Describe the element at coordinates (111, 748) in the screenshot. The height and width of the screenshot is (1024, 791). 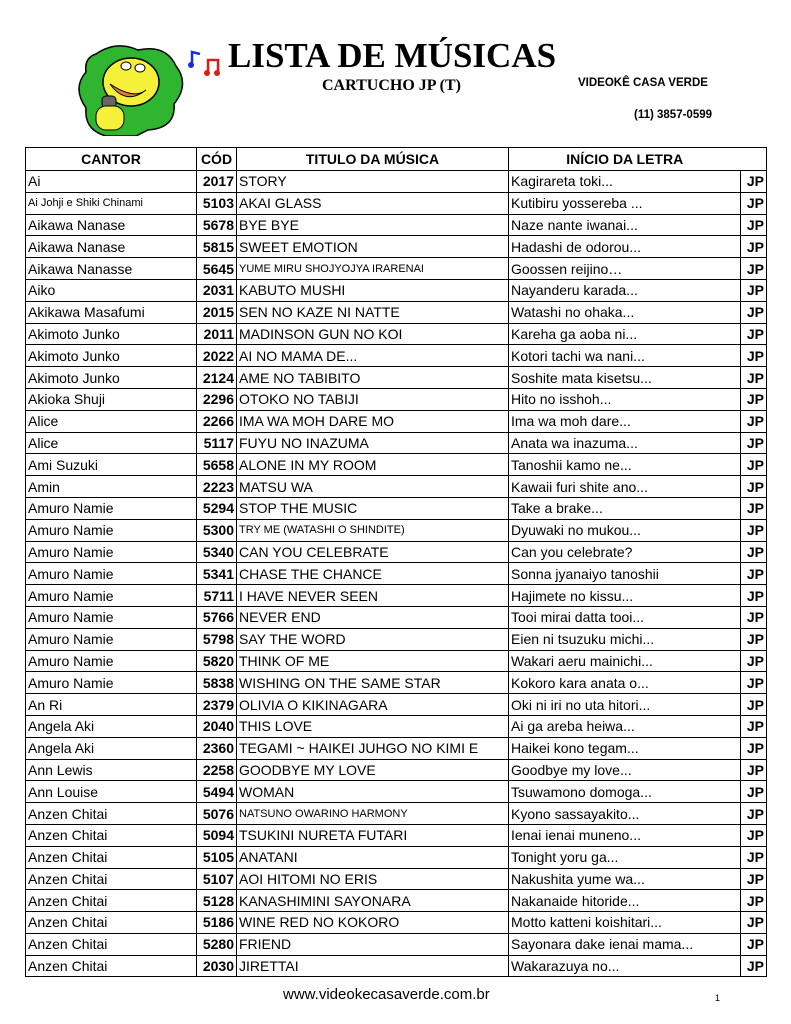
I see `cell-cantor: Angela Aki` at that location.